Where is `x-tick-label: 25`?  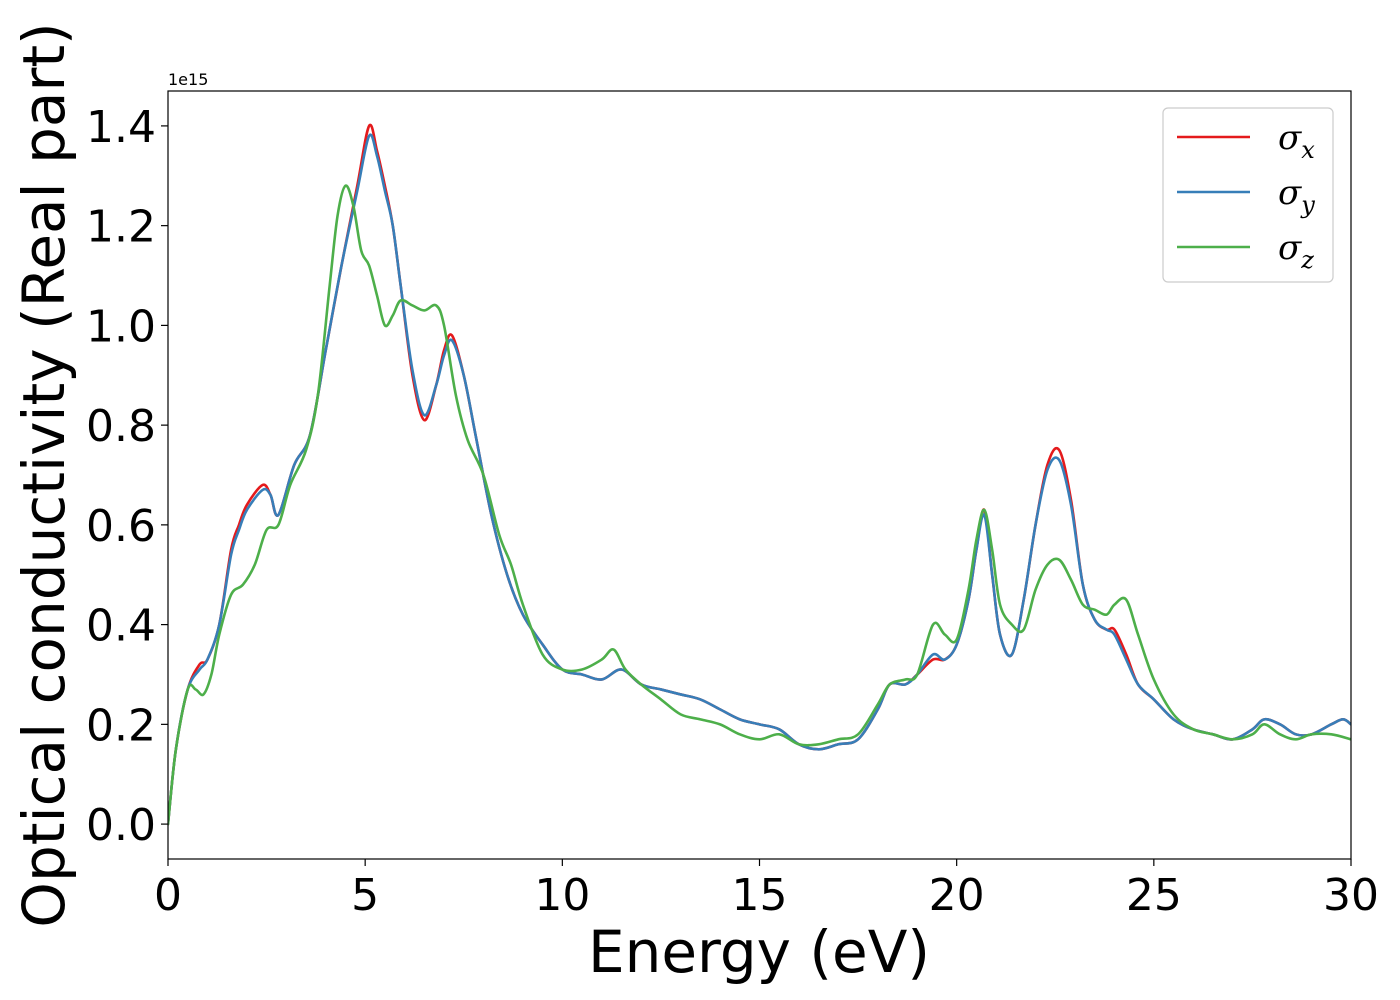
x-tick-label: 25 is located at coordinates (1154, 895).